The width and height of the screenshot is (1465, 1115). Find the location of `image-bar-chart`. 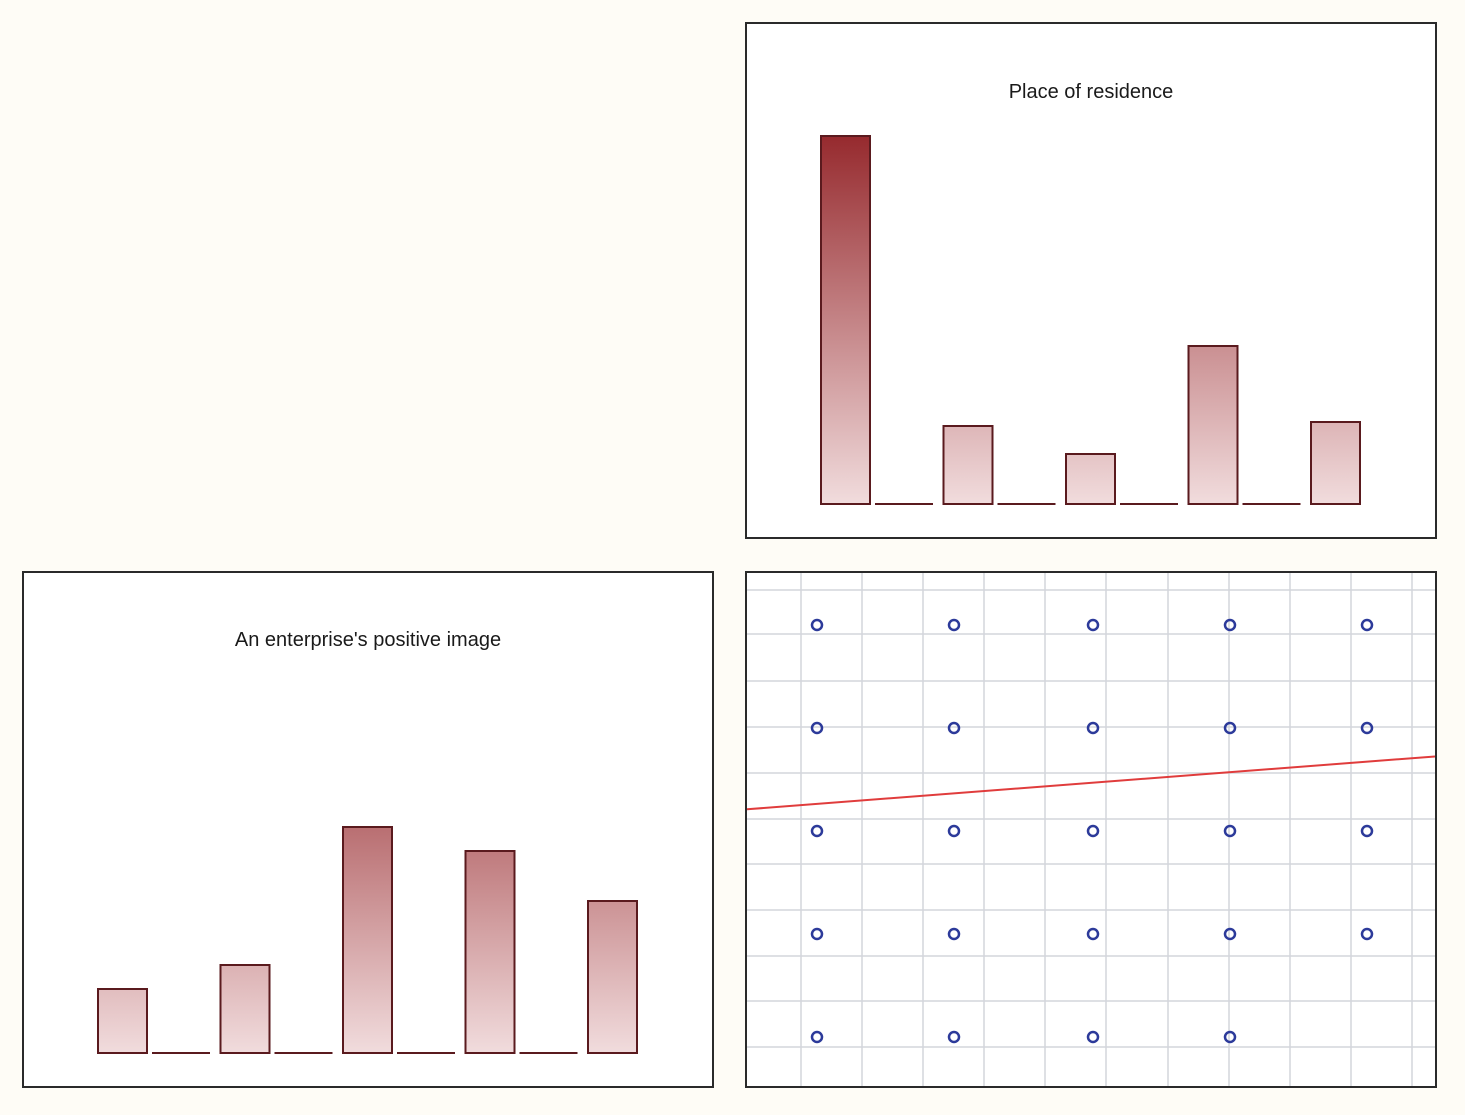

image-bar-chart is located at coordinates (367, 940).